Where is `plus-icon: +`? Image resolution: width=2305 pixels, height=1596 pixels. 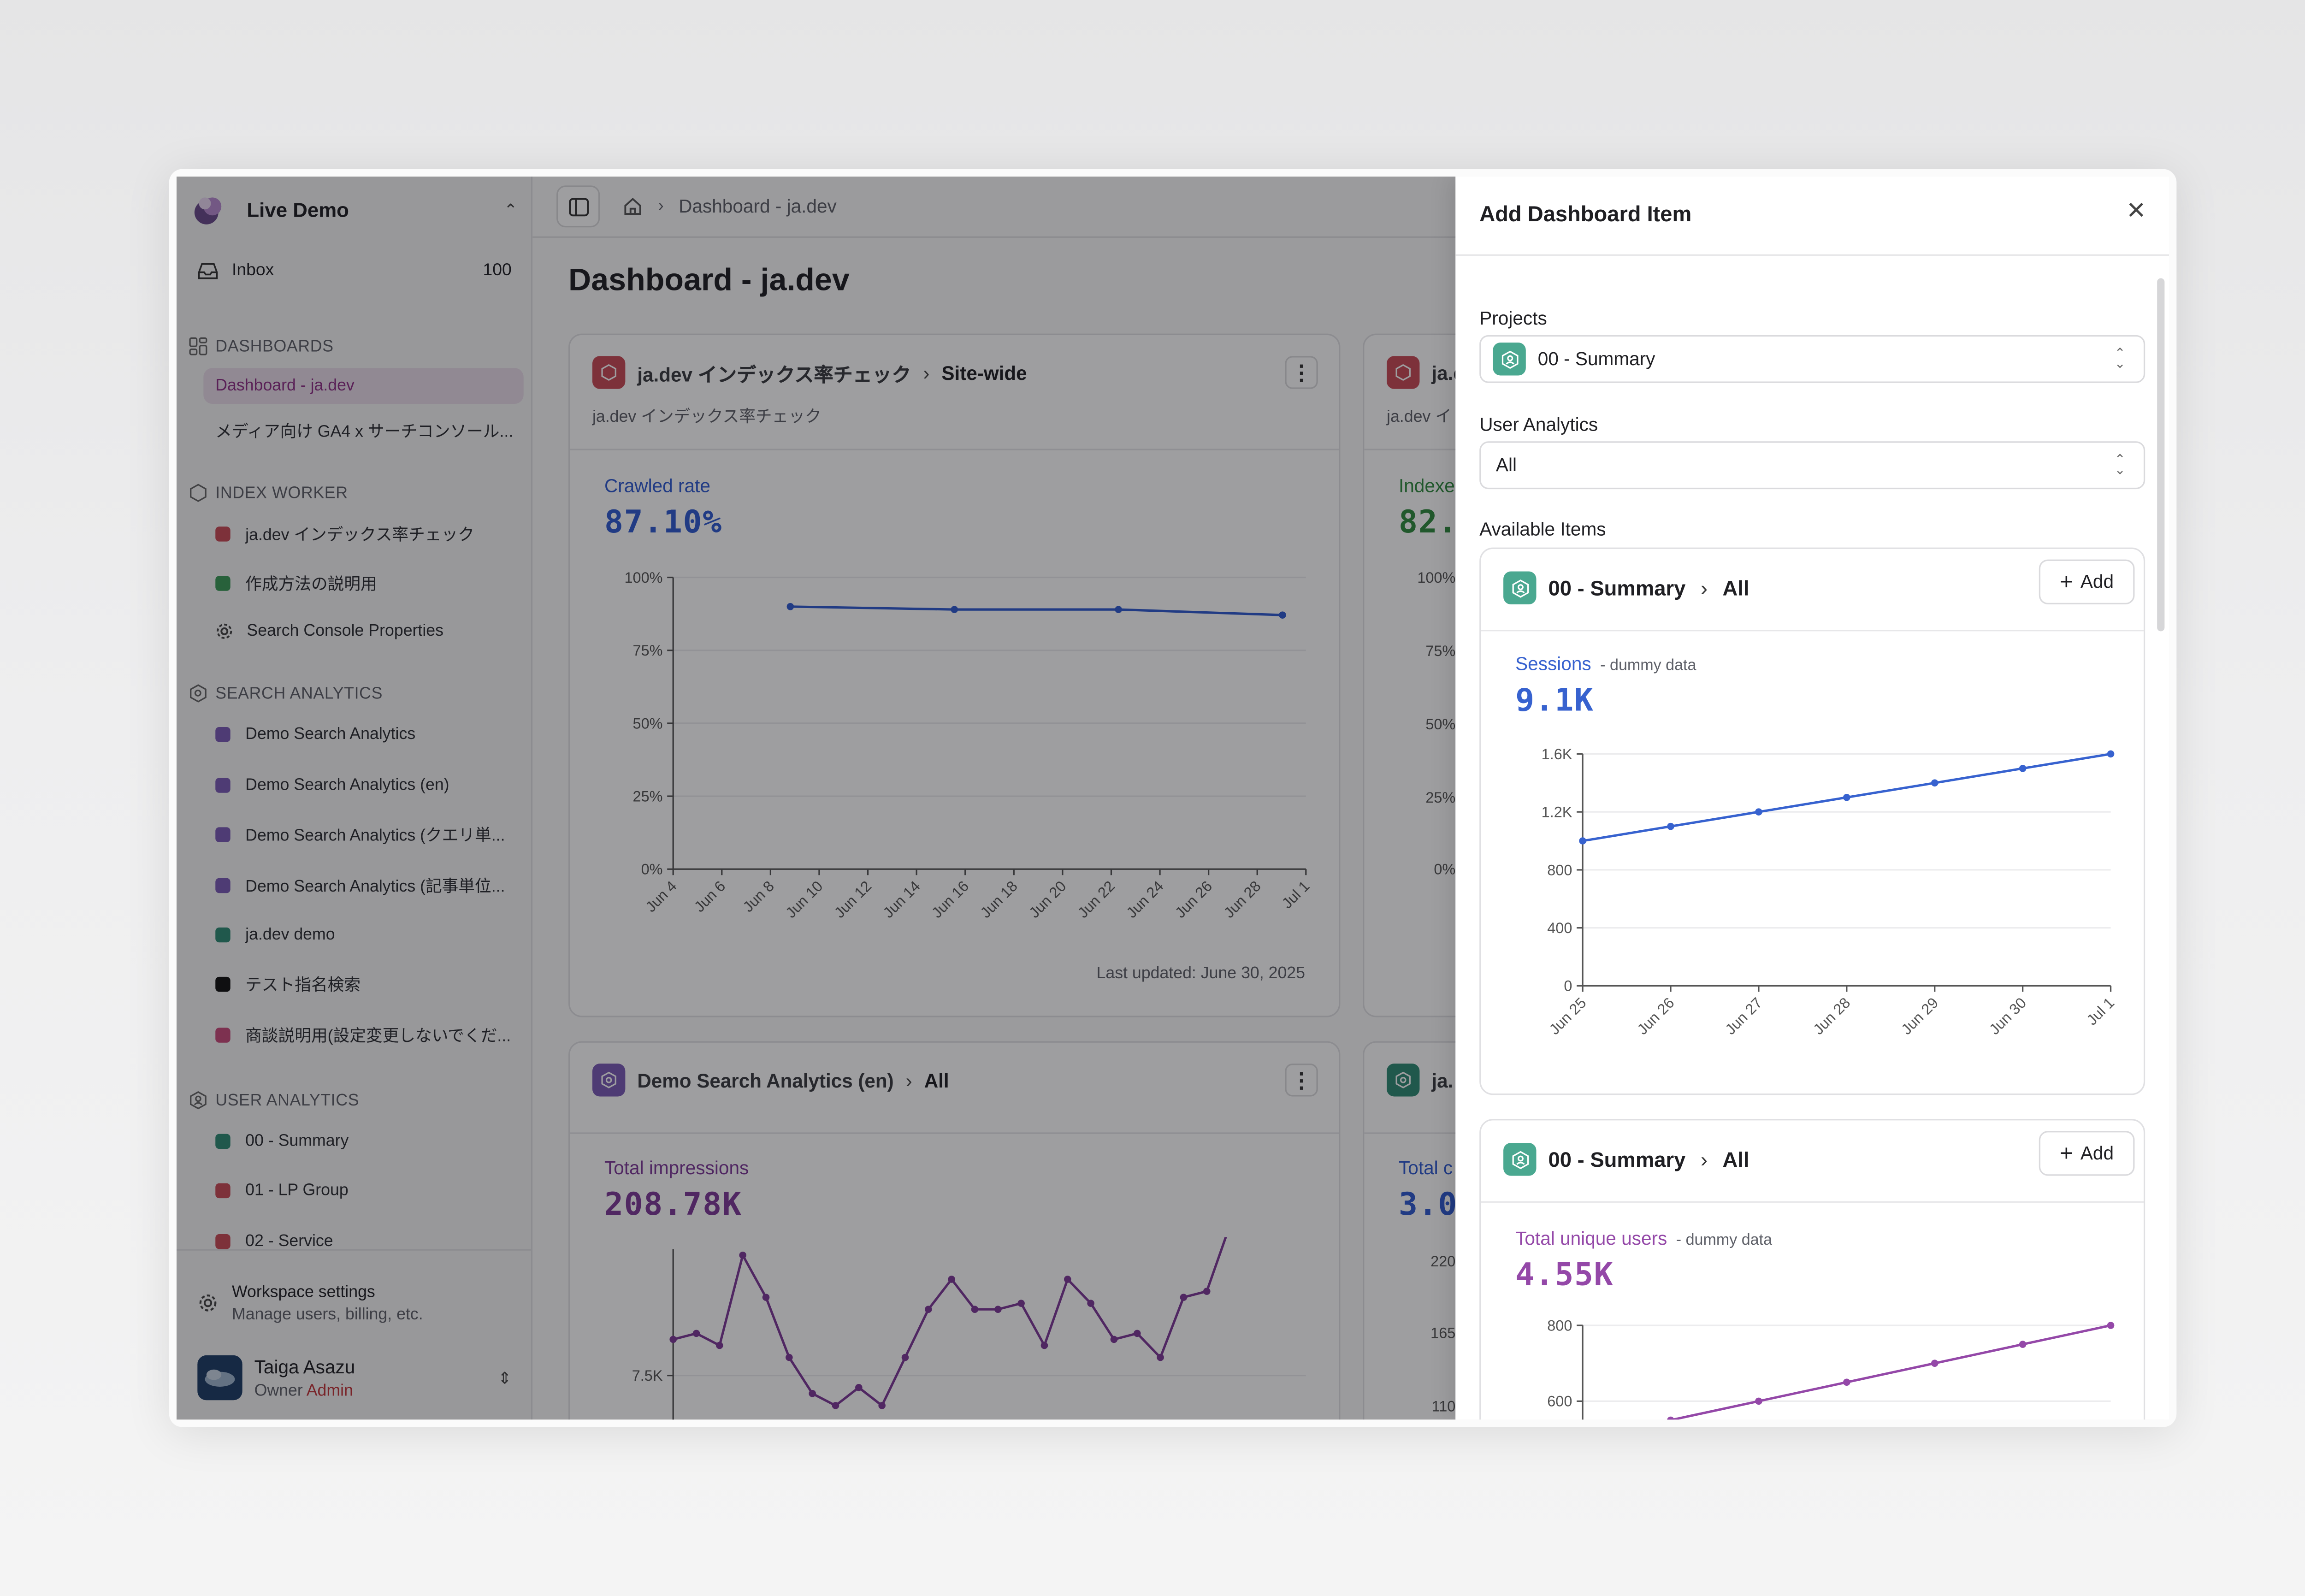 plus-icon: + is located at coordinates (2066, 582).